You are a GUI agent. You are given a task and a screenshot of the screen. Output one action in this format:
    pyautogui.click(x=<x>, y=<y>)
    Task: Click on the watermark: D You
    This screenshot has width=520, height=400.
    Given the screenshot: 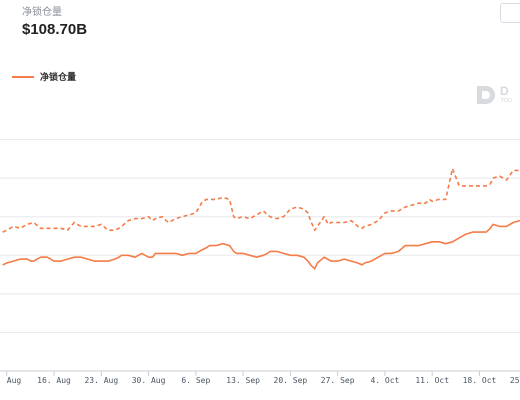 What is the action you would take?
    pyautogui.click(x=493, y=95)
    